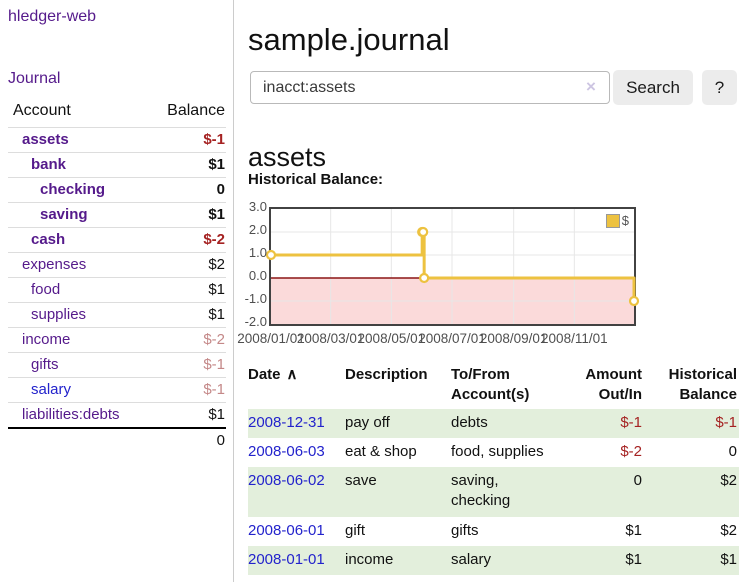 The image size is (742, 582). Describe the element at coordinates (430, 87) in the screenshot. I see `search-input` at that location.